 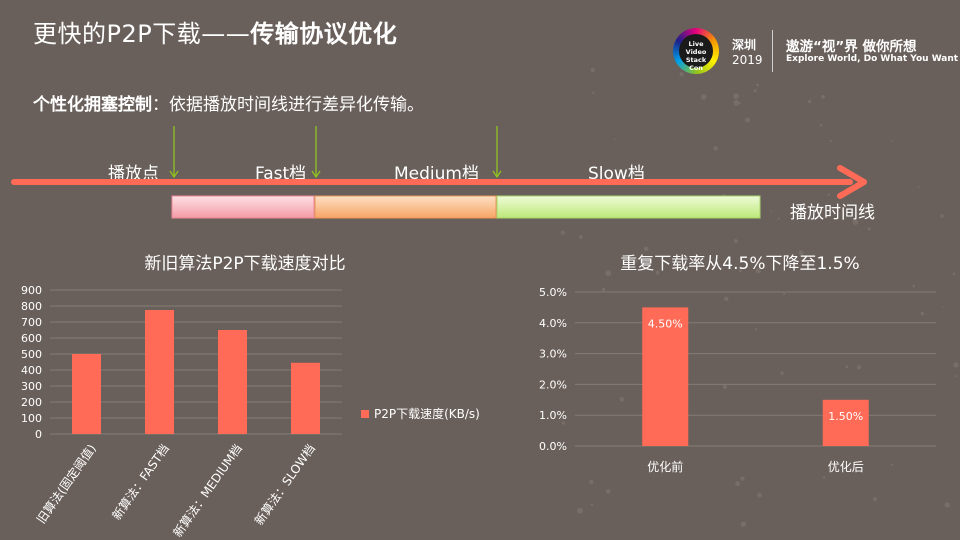 What do you see at coordinates (553, 446) in the screenshot?
I see `chart2-y-tick: 0.0%` at bounding box center [553, 446].